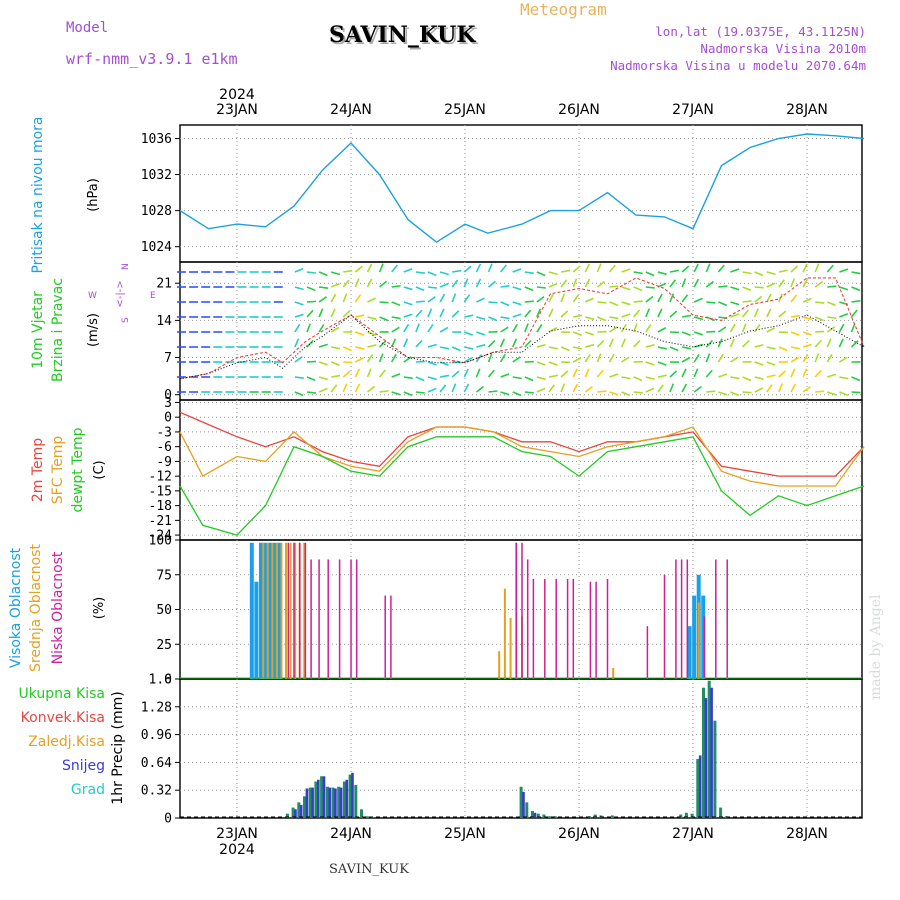 The image size is (900, 900). I want to click on day-label-bottom: 26JAN, so click(579, 834).